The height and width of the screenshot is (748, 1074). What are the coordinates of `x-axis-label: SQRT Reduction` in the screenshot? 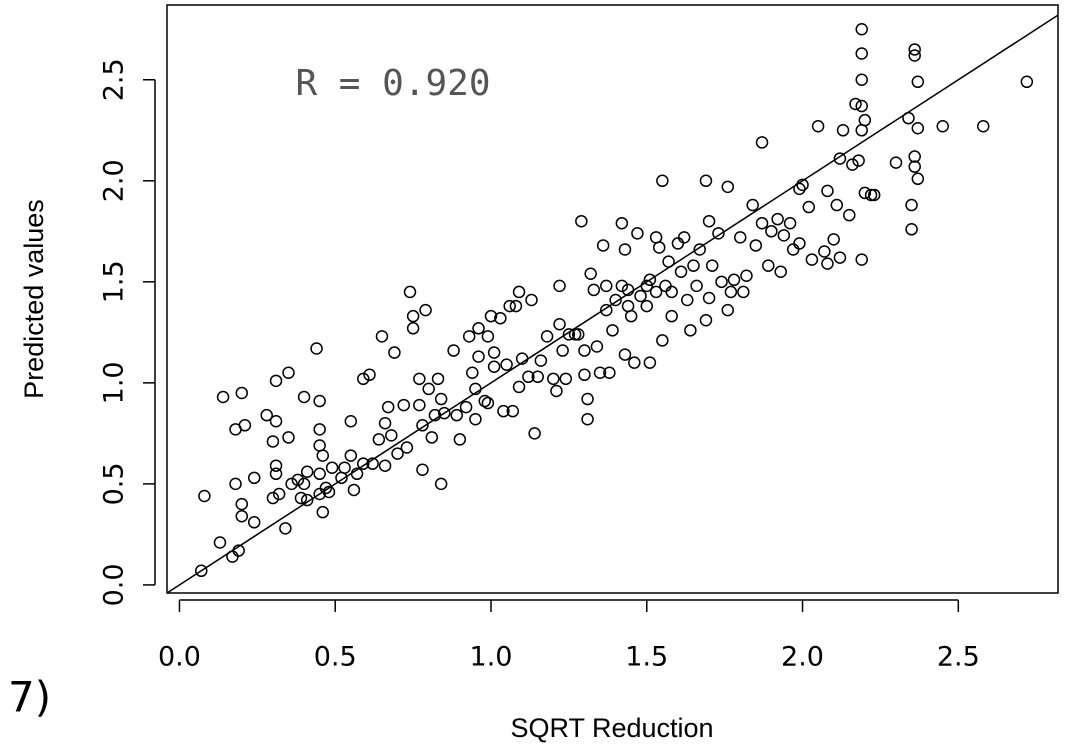 It's located at (611, 728).